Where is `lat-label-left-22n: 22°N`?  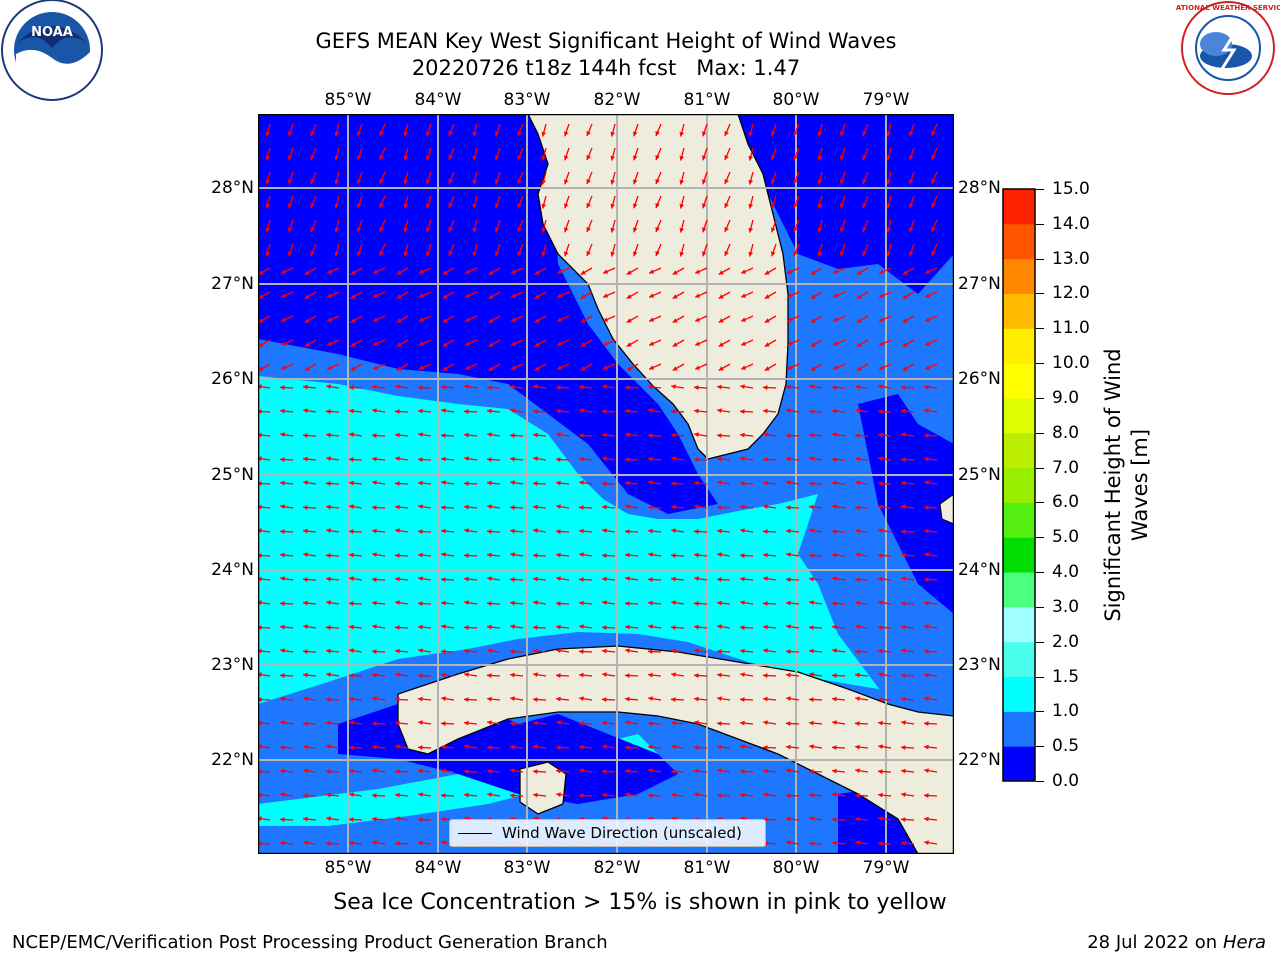
lat-label-left-22n: 22°N is located at coordinates (232, 760).